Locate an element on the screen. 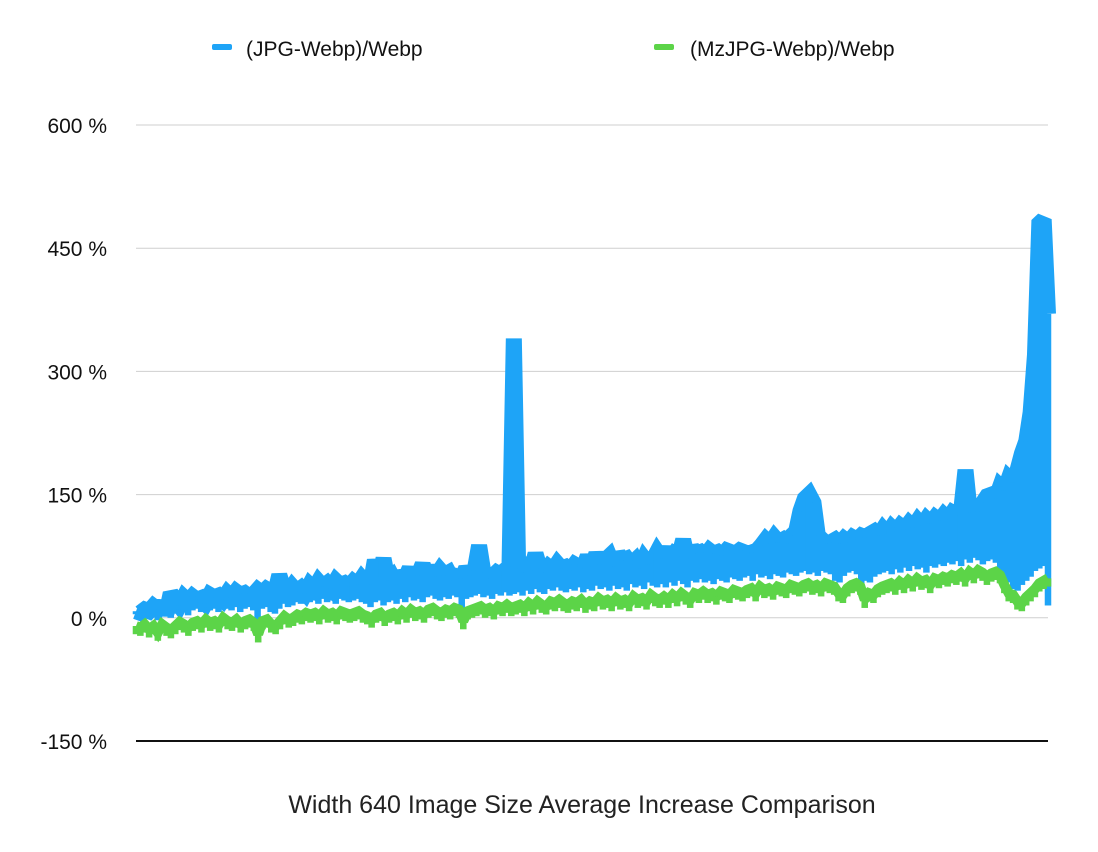 Image resolution: width=1098 pixels, height=852 pixels. legend-label-jpg: (JPG-Webp)/Webp is located at coordinates (334, 49).